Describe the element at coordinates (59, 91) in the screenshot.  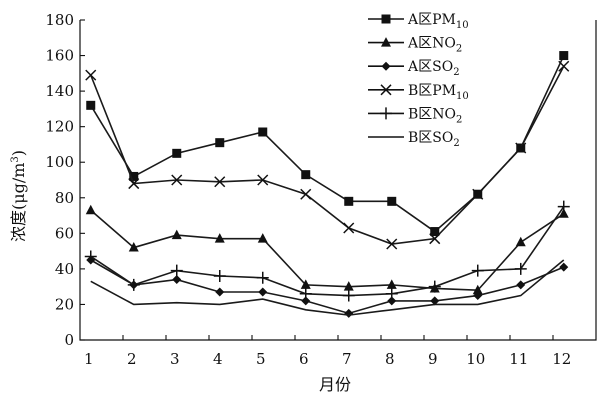
I see `y-tick-label: 140` at that location.